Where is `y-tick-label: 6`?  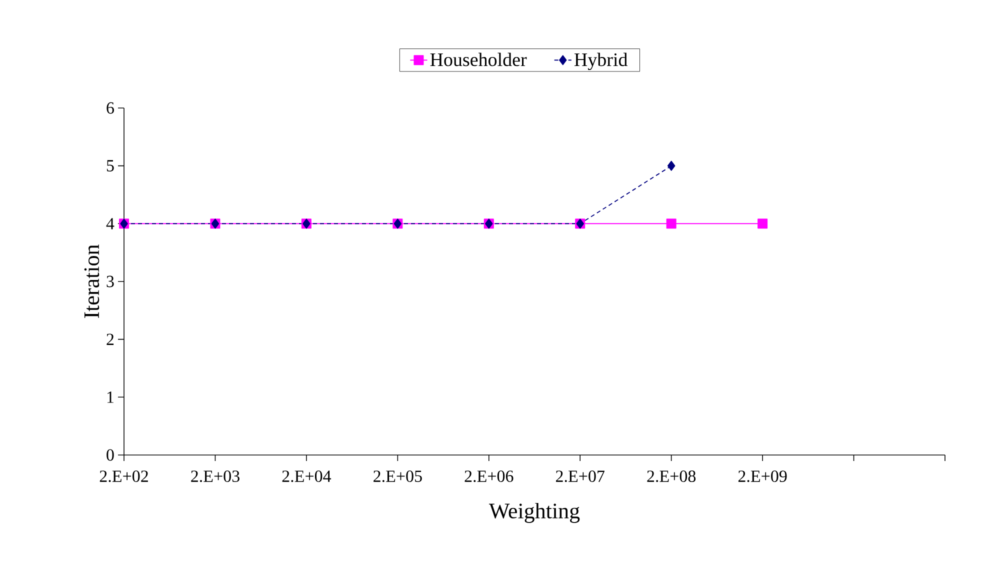 y-tick-label: 6 is located at coordinates (110, 108).